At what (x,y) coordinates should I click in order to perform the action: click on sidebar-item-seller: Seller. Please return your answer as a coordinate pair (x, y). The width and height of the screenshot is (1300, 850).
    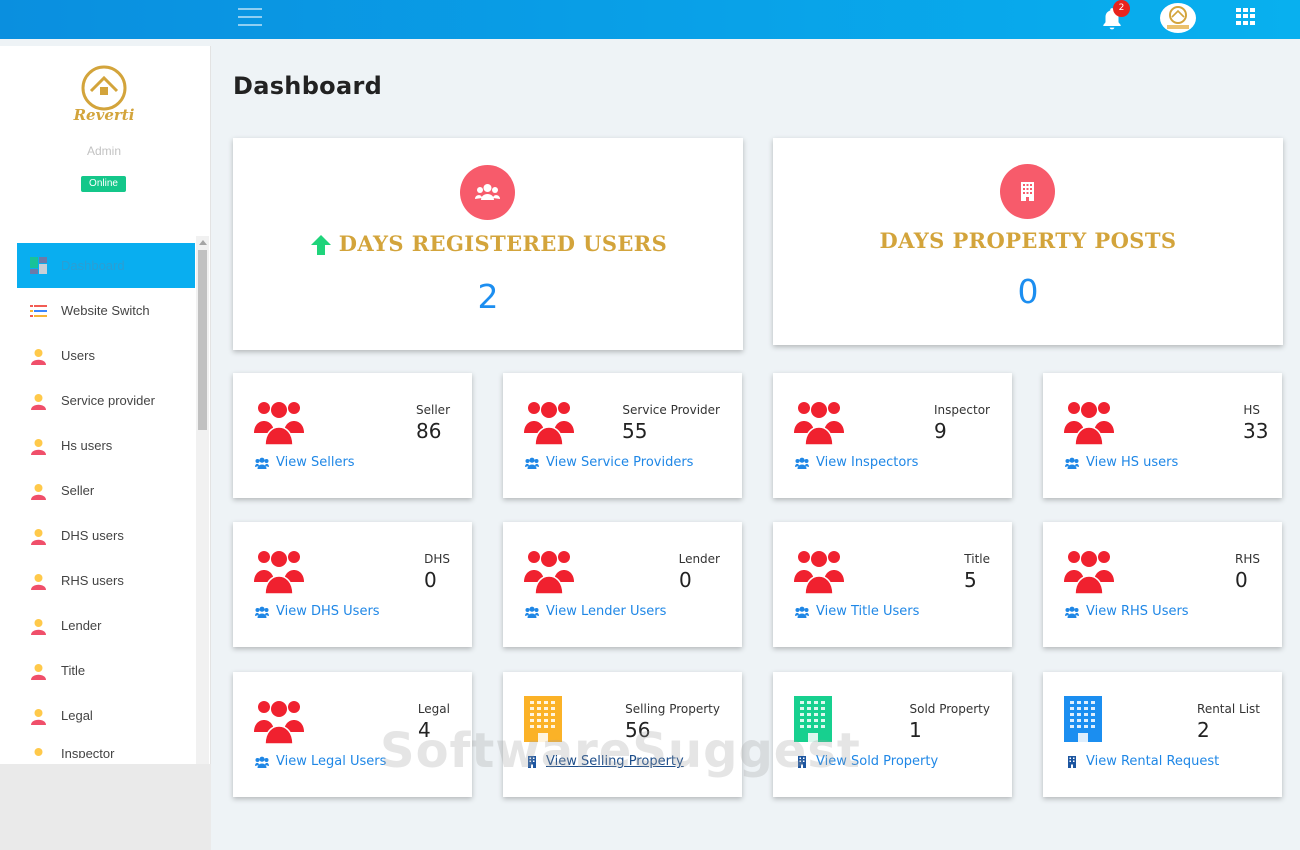
    Looking at the image, I should click on (106, 490).